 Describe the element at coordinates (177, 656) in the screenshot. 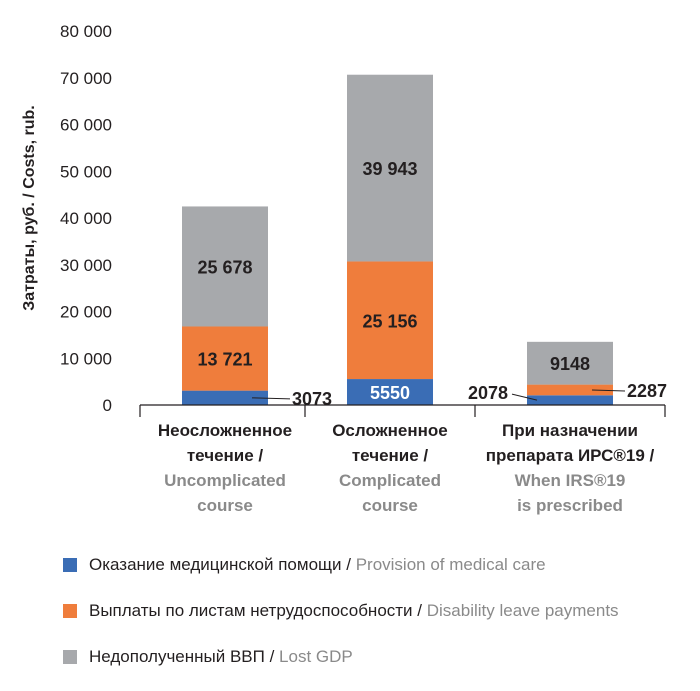

I see `legend-label-ru: Недополученный ВВП` at that location.